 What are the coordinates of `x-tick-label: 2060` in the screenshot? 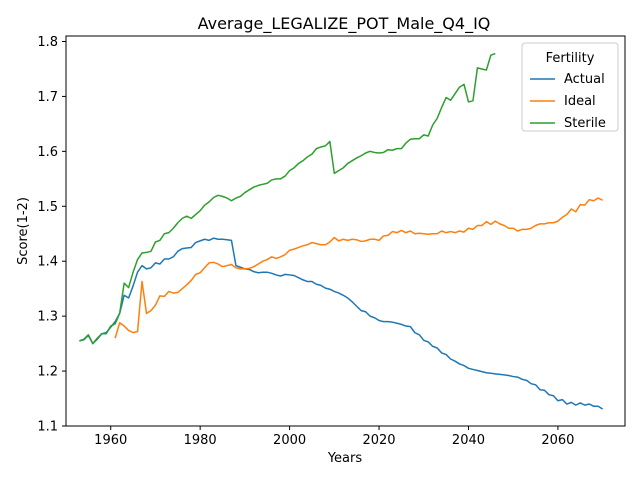 It's located at (557, 440).